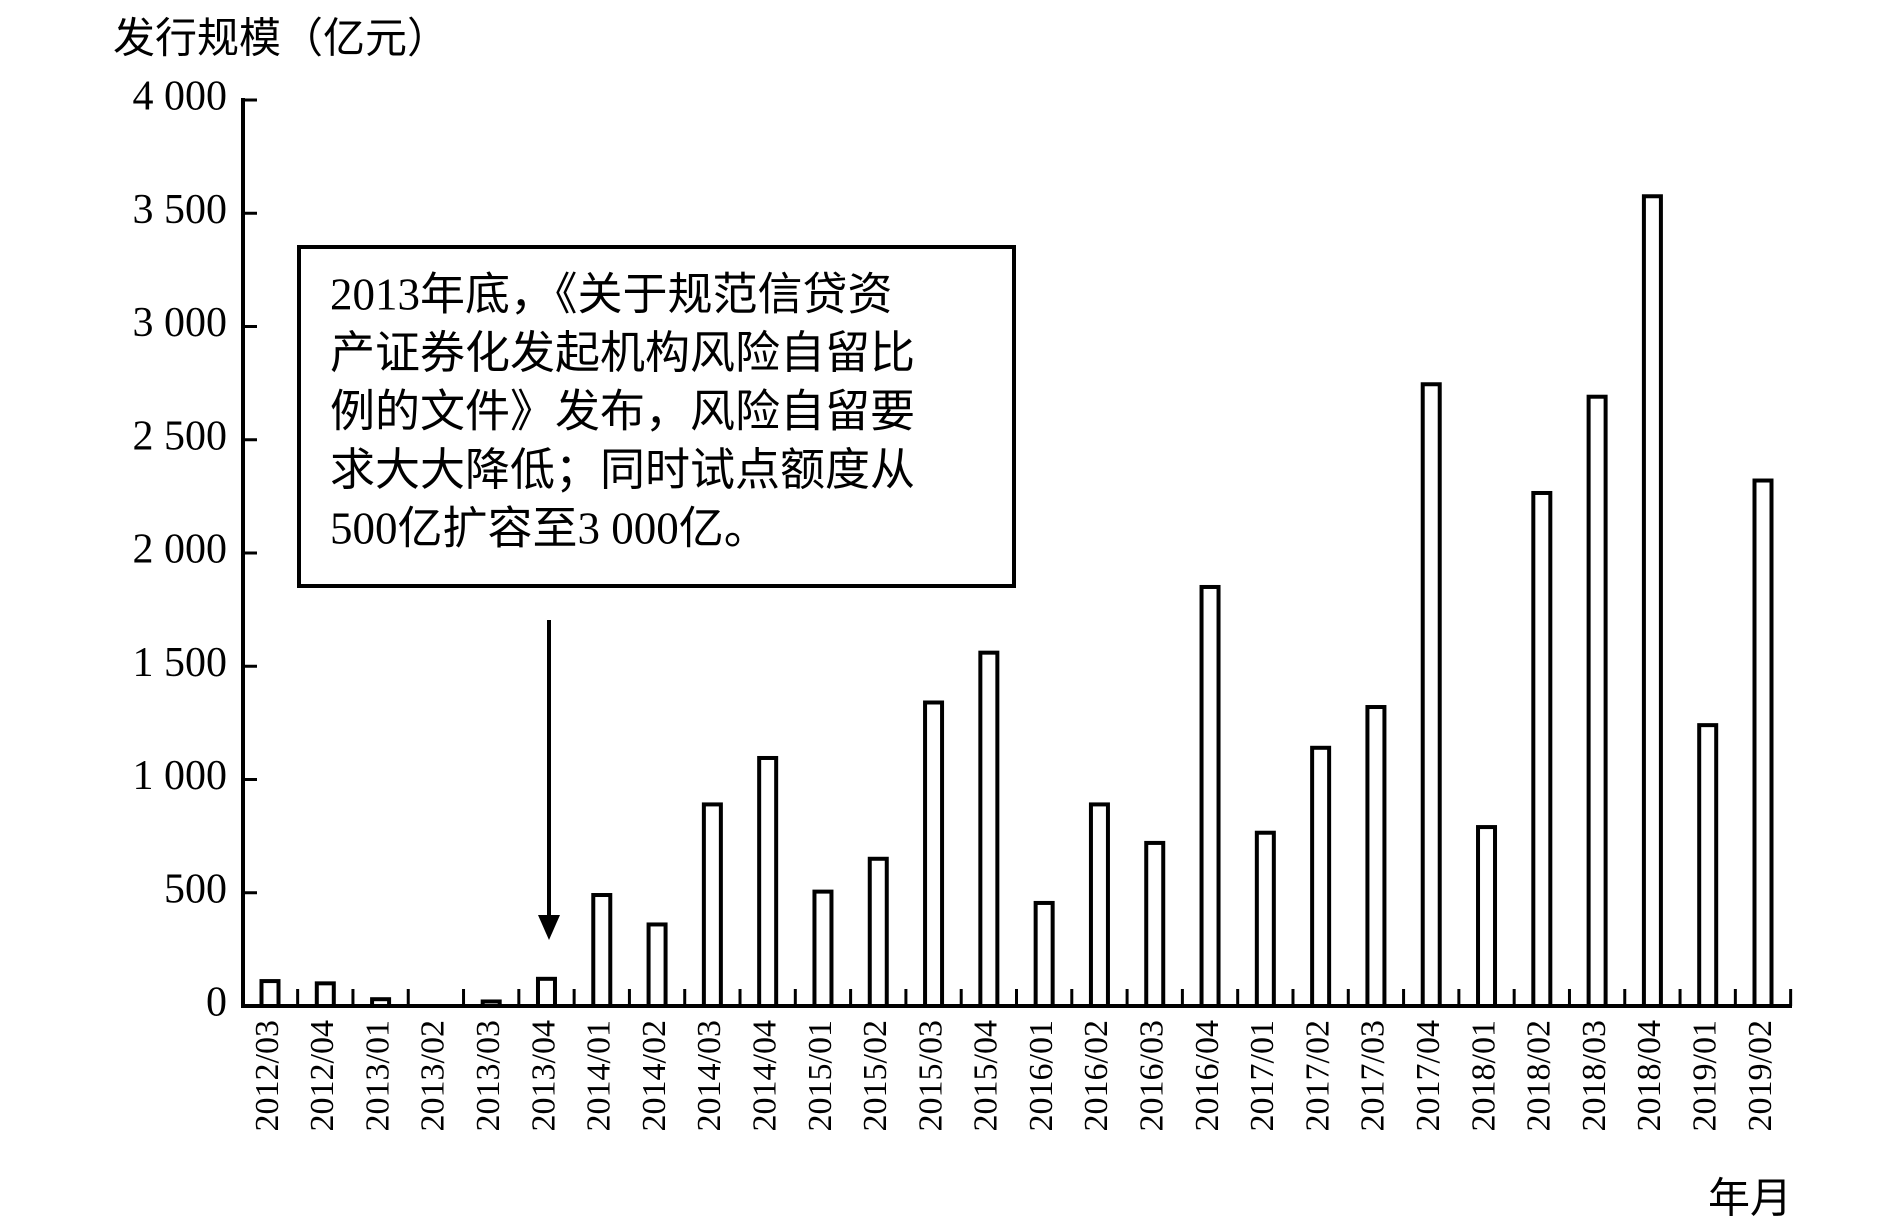 This screenshot has height=1228, width=1889. I want to click on x-tick-label: 2016/04, so click(1207, 1075).